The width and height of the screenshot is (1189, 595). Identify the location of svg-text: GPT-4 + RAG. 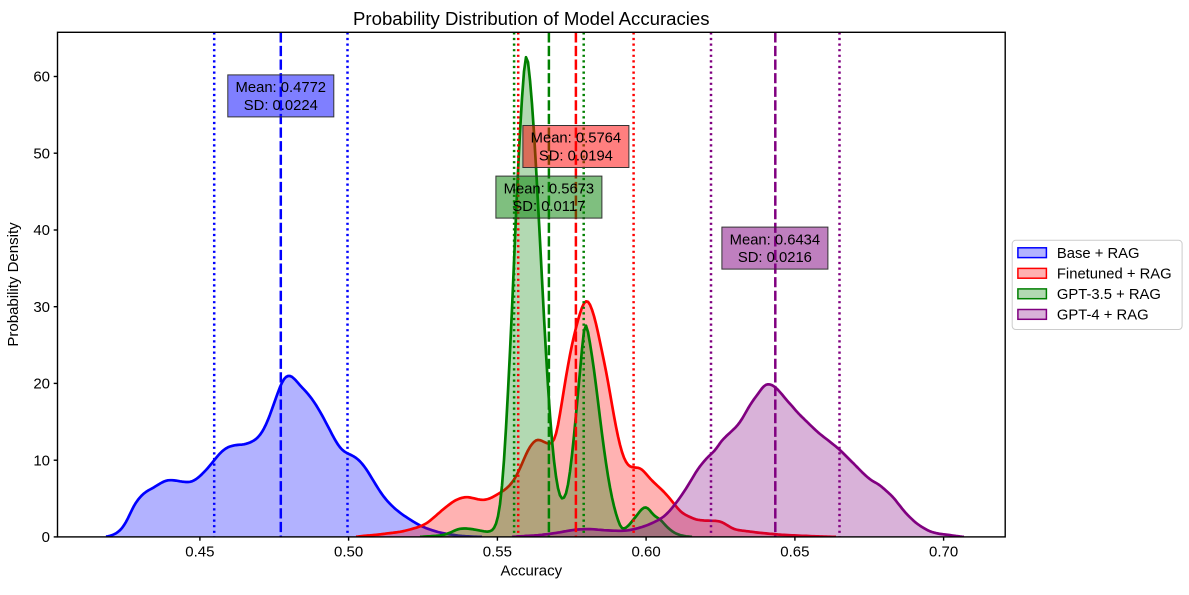
(1103, 316).